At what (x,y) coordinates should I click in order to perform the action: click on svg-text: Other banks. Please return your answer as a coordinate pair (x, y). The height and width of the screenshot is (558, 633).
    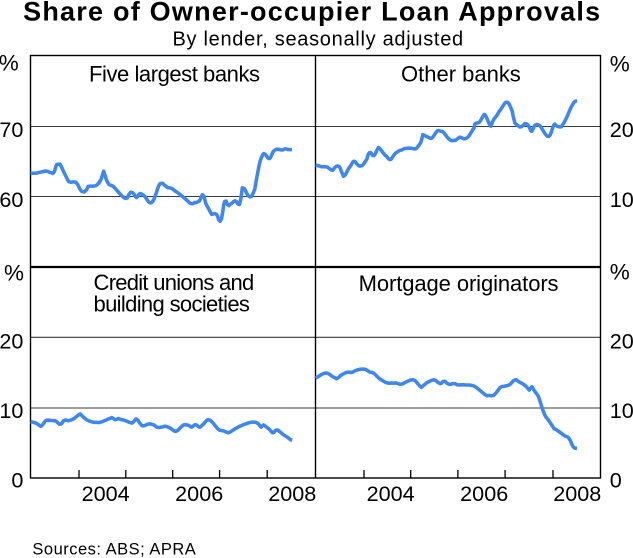
    Looking at the image, I should click on (461, 74).